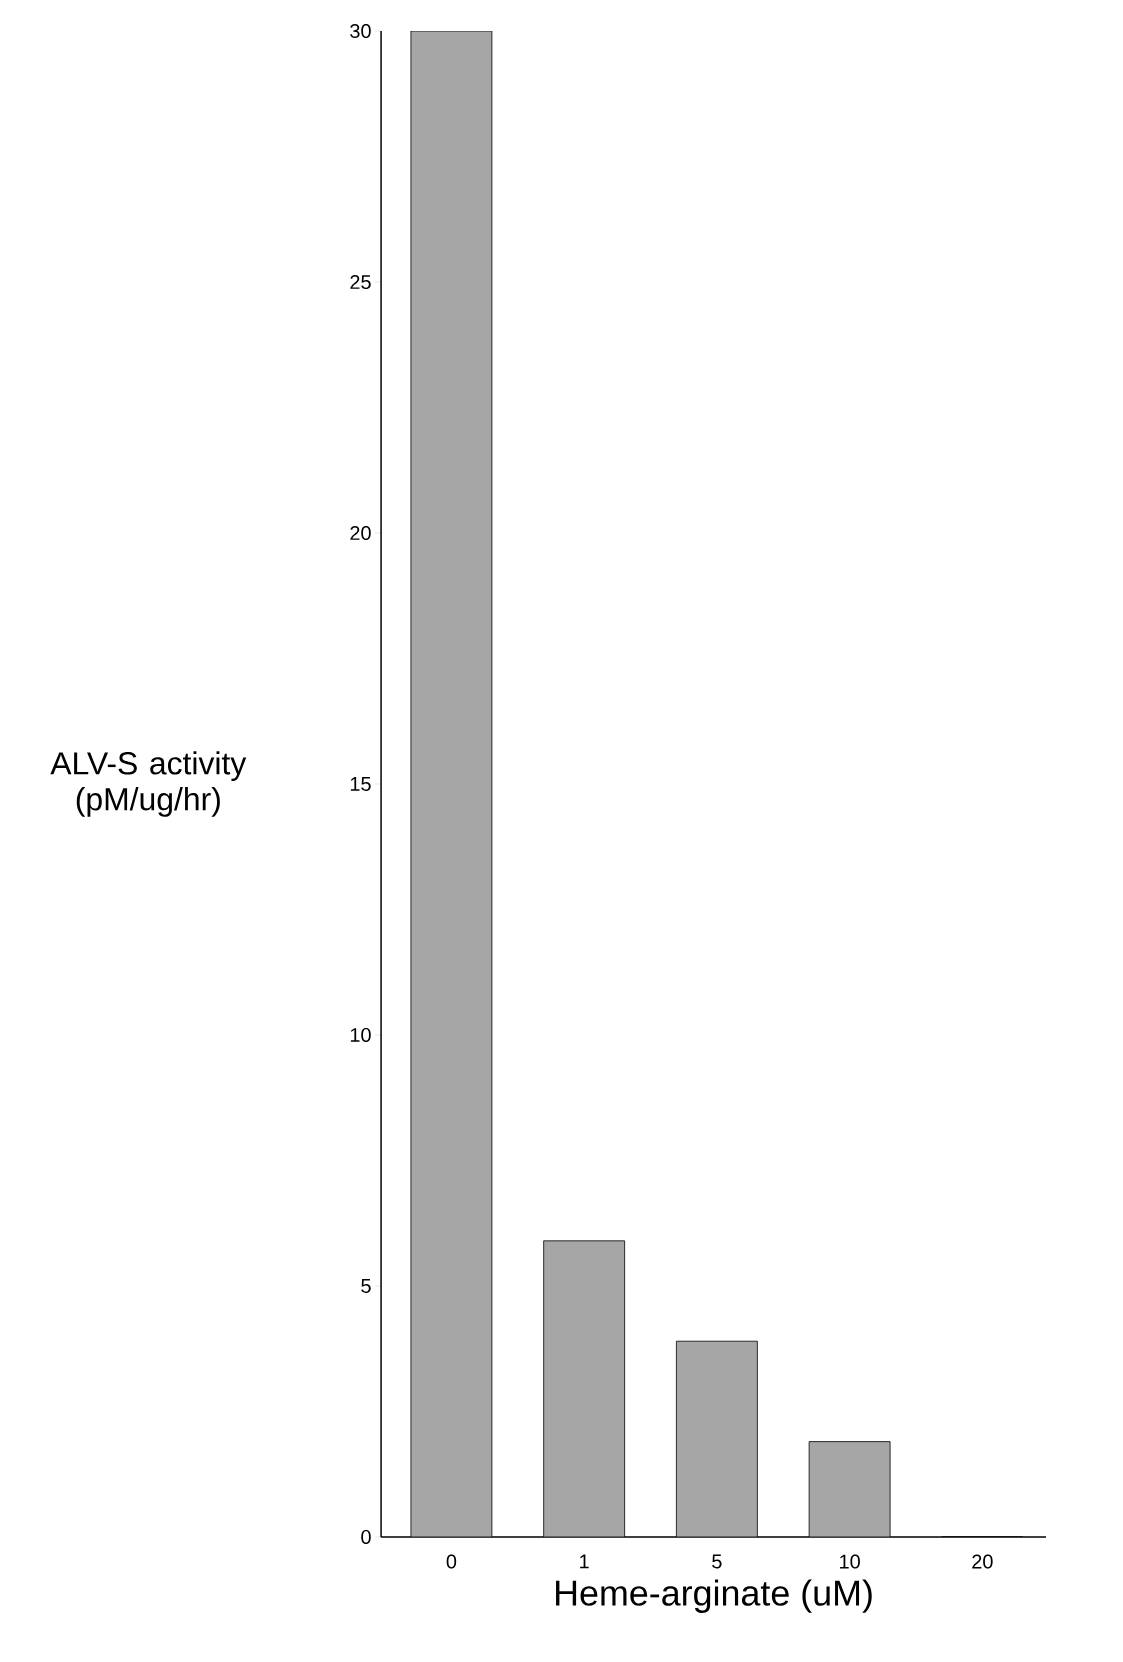 The image size is (1123, 1662). What do you see at coordinates (849, 1561) in the screenshot?
I see `x-tick-label: 10` at bounding box center [849, 1561].